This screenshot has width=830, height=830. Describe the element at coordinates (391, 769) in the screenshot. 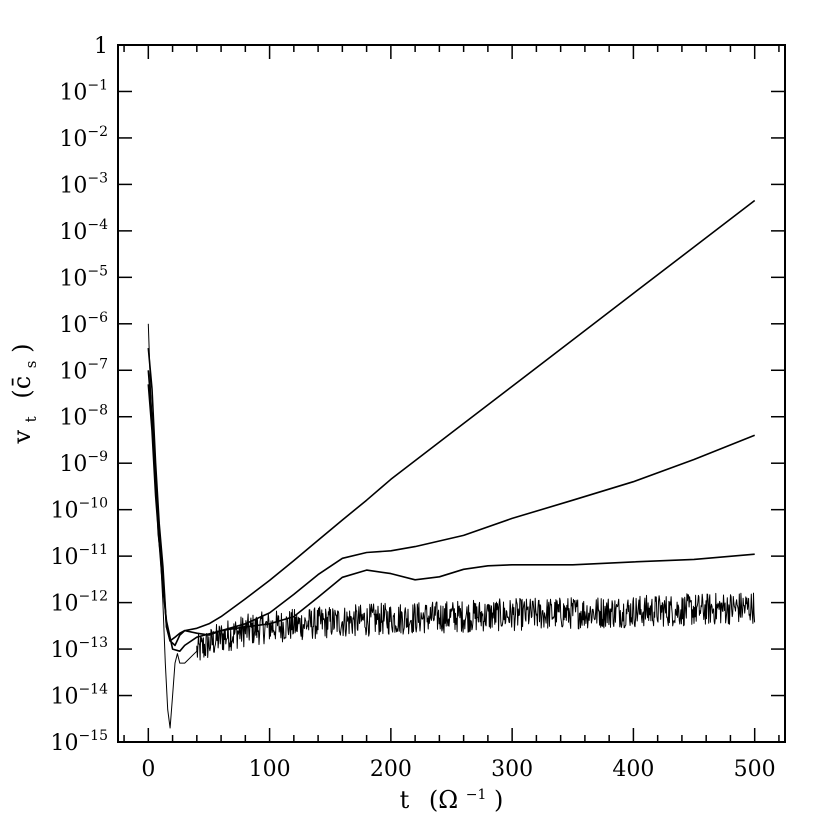

I see `x-tick-label: 200` at that location.